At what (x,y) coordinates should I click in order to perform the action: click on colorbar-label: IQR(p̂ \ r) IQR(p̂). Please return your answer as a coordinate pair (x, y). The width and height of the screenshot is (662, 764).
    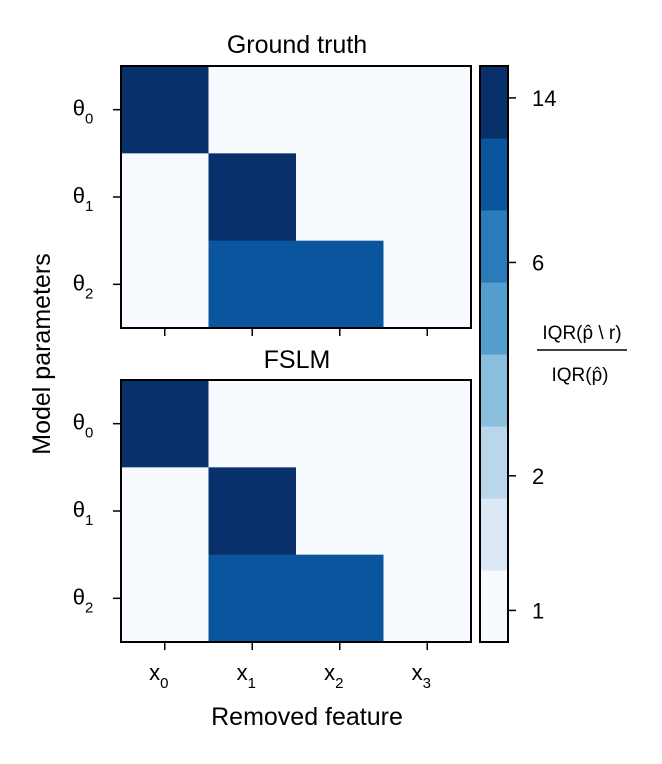
    Looking at the image, I should click on (582, 354).